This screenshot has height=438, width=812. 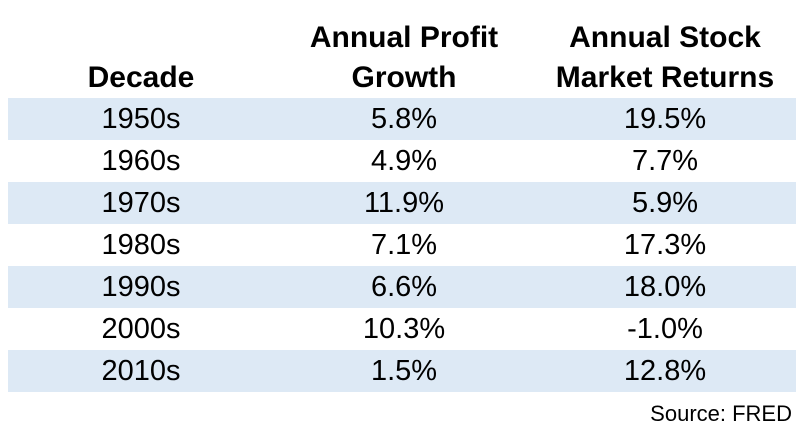 I want to click on profit-growth-cell: 6.6%, so click(x=404, y=287).